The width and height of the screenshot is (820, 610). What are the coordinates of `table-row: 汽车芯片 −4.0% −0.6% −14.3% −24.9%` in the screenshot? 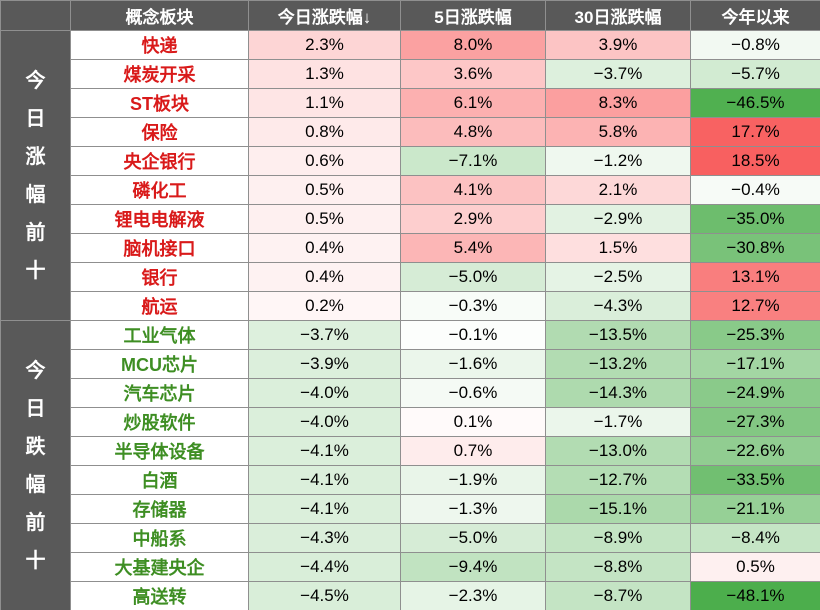 It's located at (410, 393).